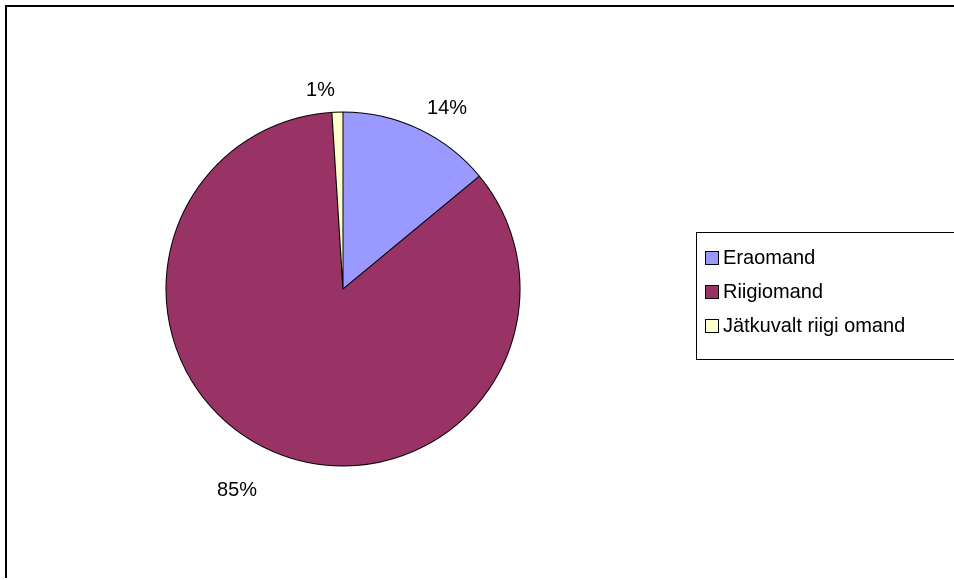 This screenshot has width=954, height=580. What do you see at coordinates (712, 292) in the screenshot?
I see `legend-swatch-riigiomand` at bounding box center [712, 292].